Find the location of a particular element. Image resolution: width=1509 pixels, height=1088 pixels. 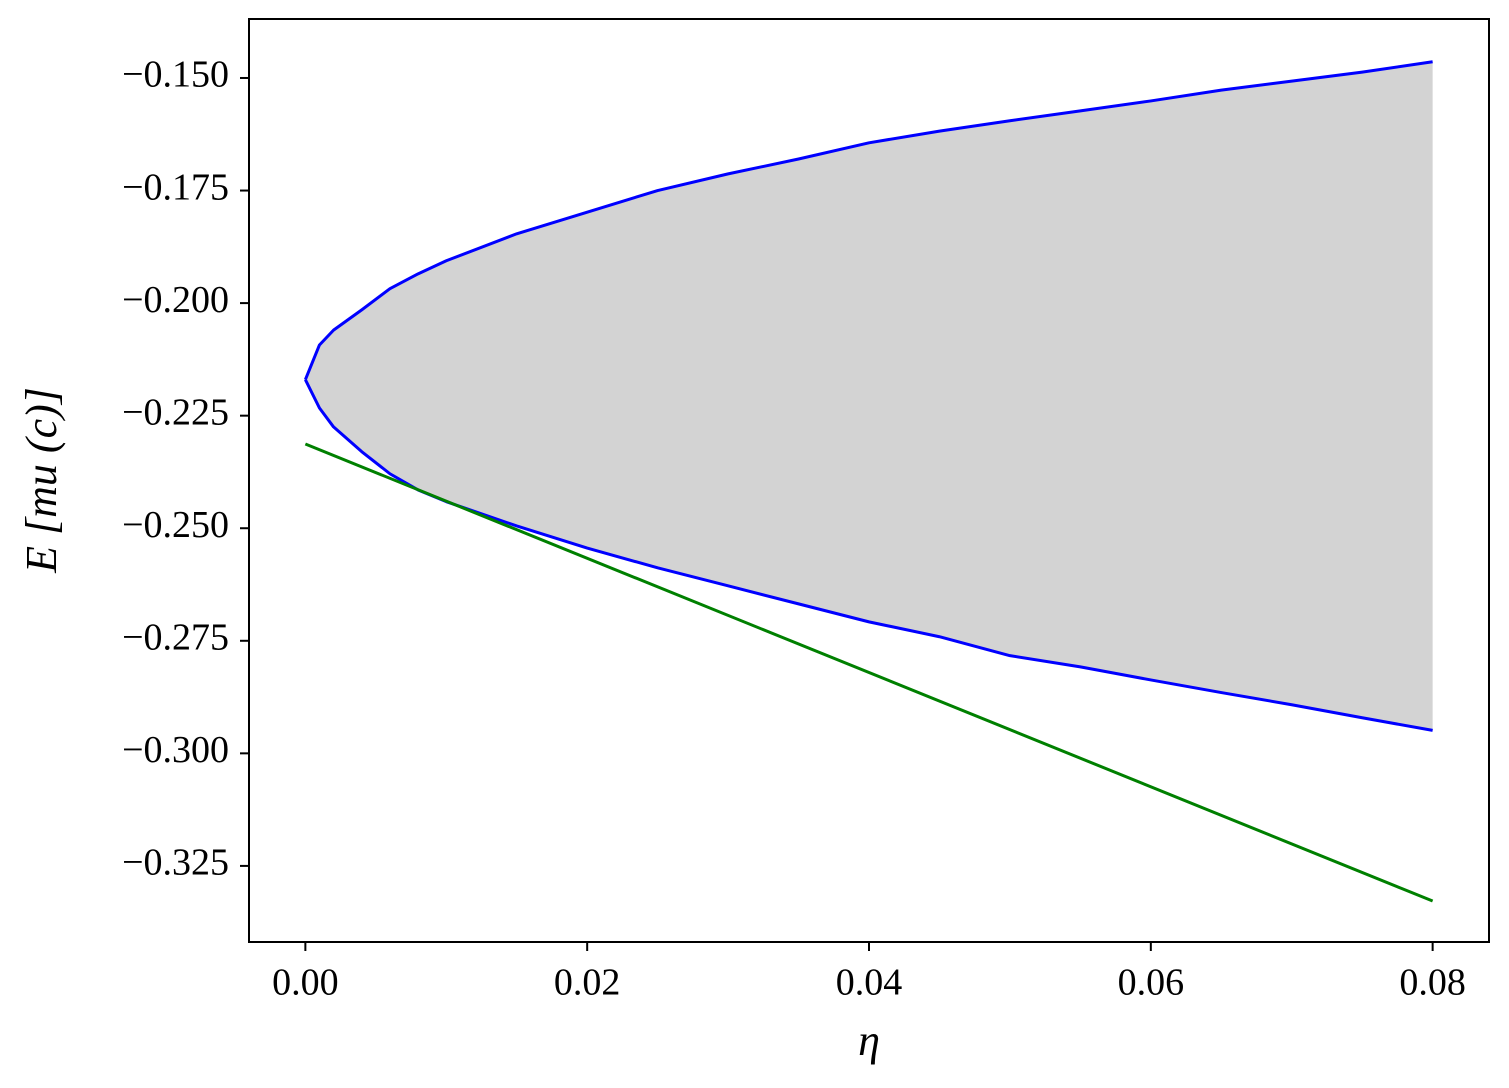

x-tick-label: 0.08 is located at coordinates (1432, 983).